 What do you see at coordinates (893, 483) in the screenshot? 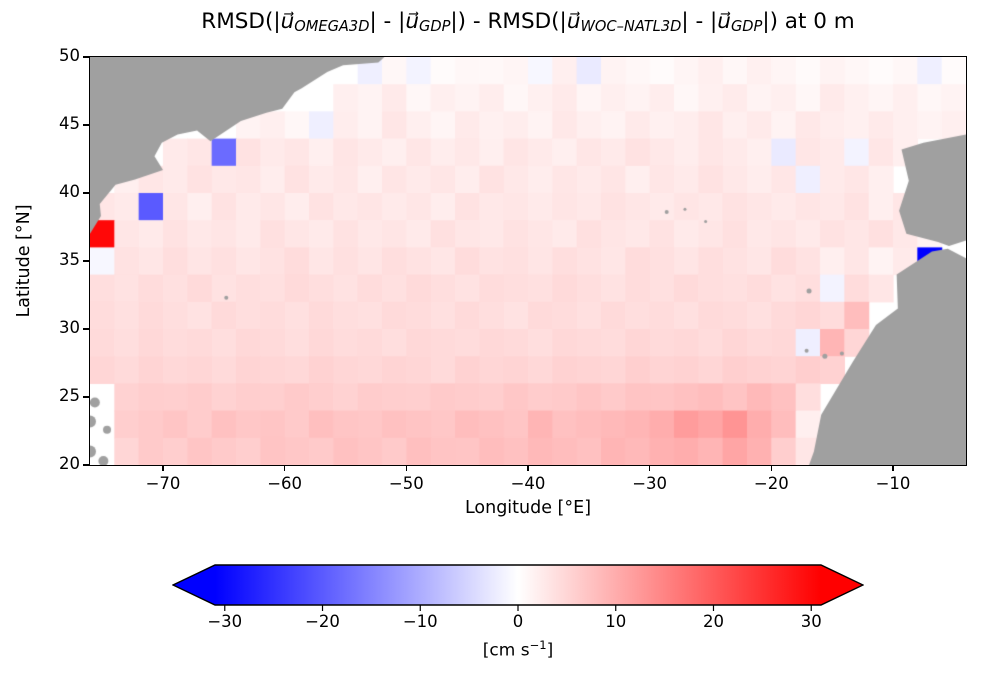
I see `x-tick-label: −10` at bounding box center [893, 483].